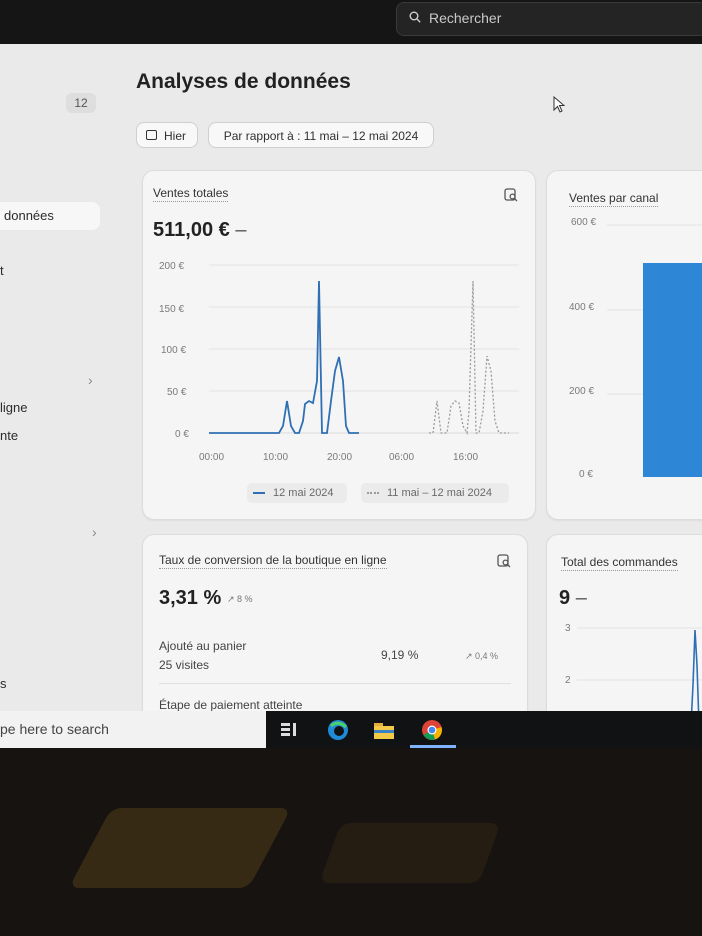 Image resolution: width=702 pixels, height=936 pixels. Describe the element at coordinates (191, 194) in the screenshot. I see `card-title: Ventes totales` at that location.